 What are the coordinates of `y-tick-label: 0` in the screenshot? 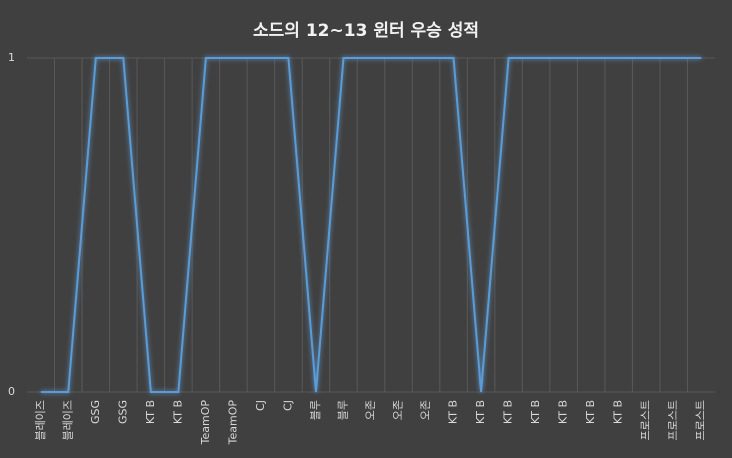 It's located at (11, 391).